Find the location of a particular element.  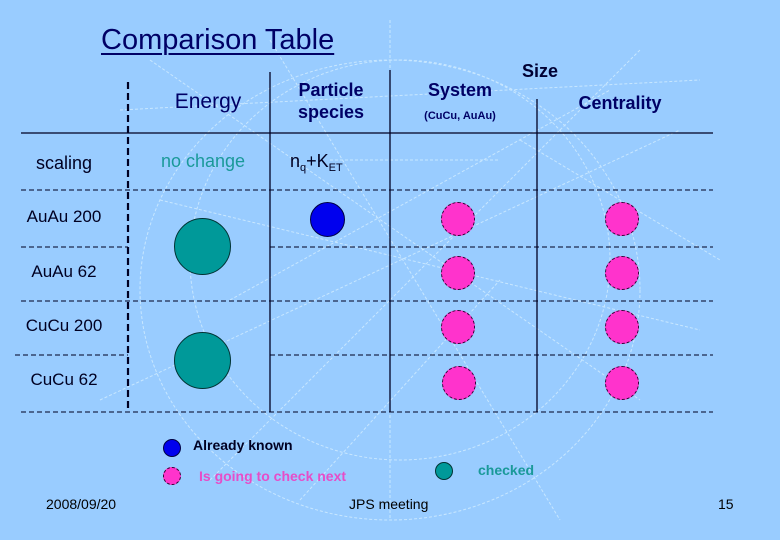

row-label-cucu200: CuCu 200 is located at coordinates (64, 325).